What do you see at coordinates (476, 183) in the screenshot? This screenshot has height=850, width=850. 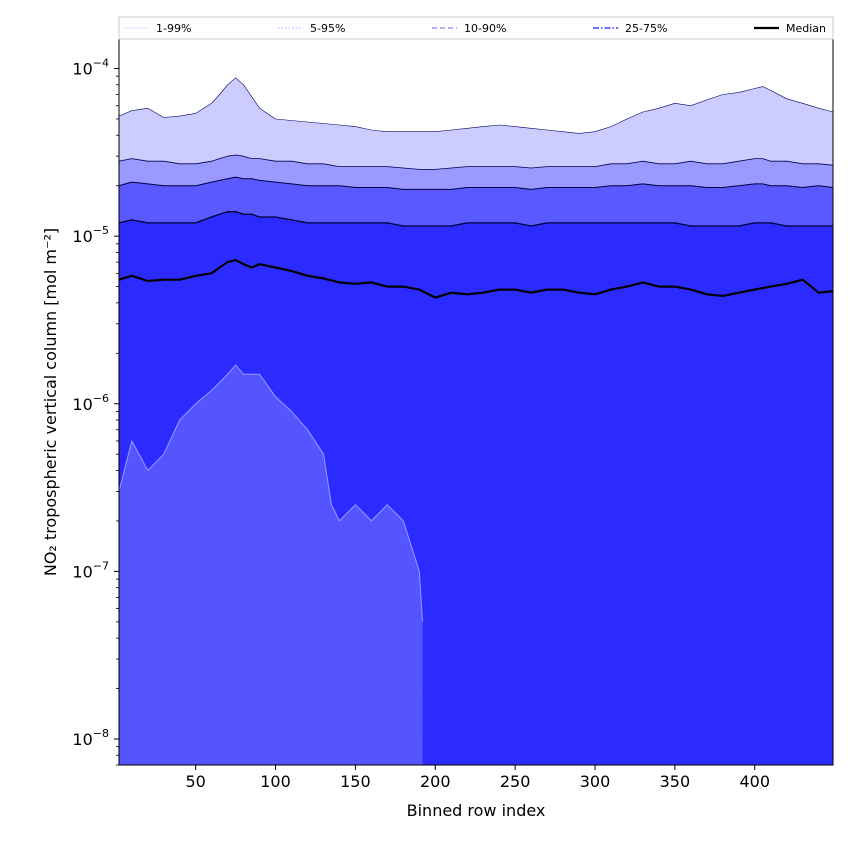 I see `series-line-p90` at bounding box center [476, 183].